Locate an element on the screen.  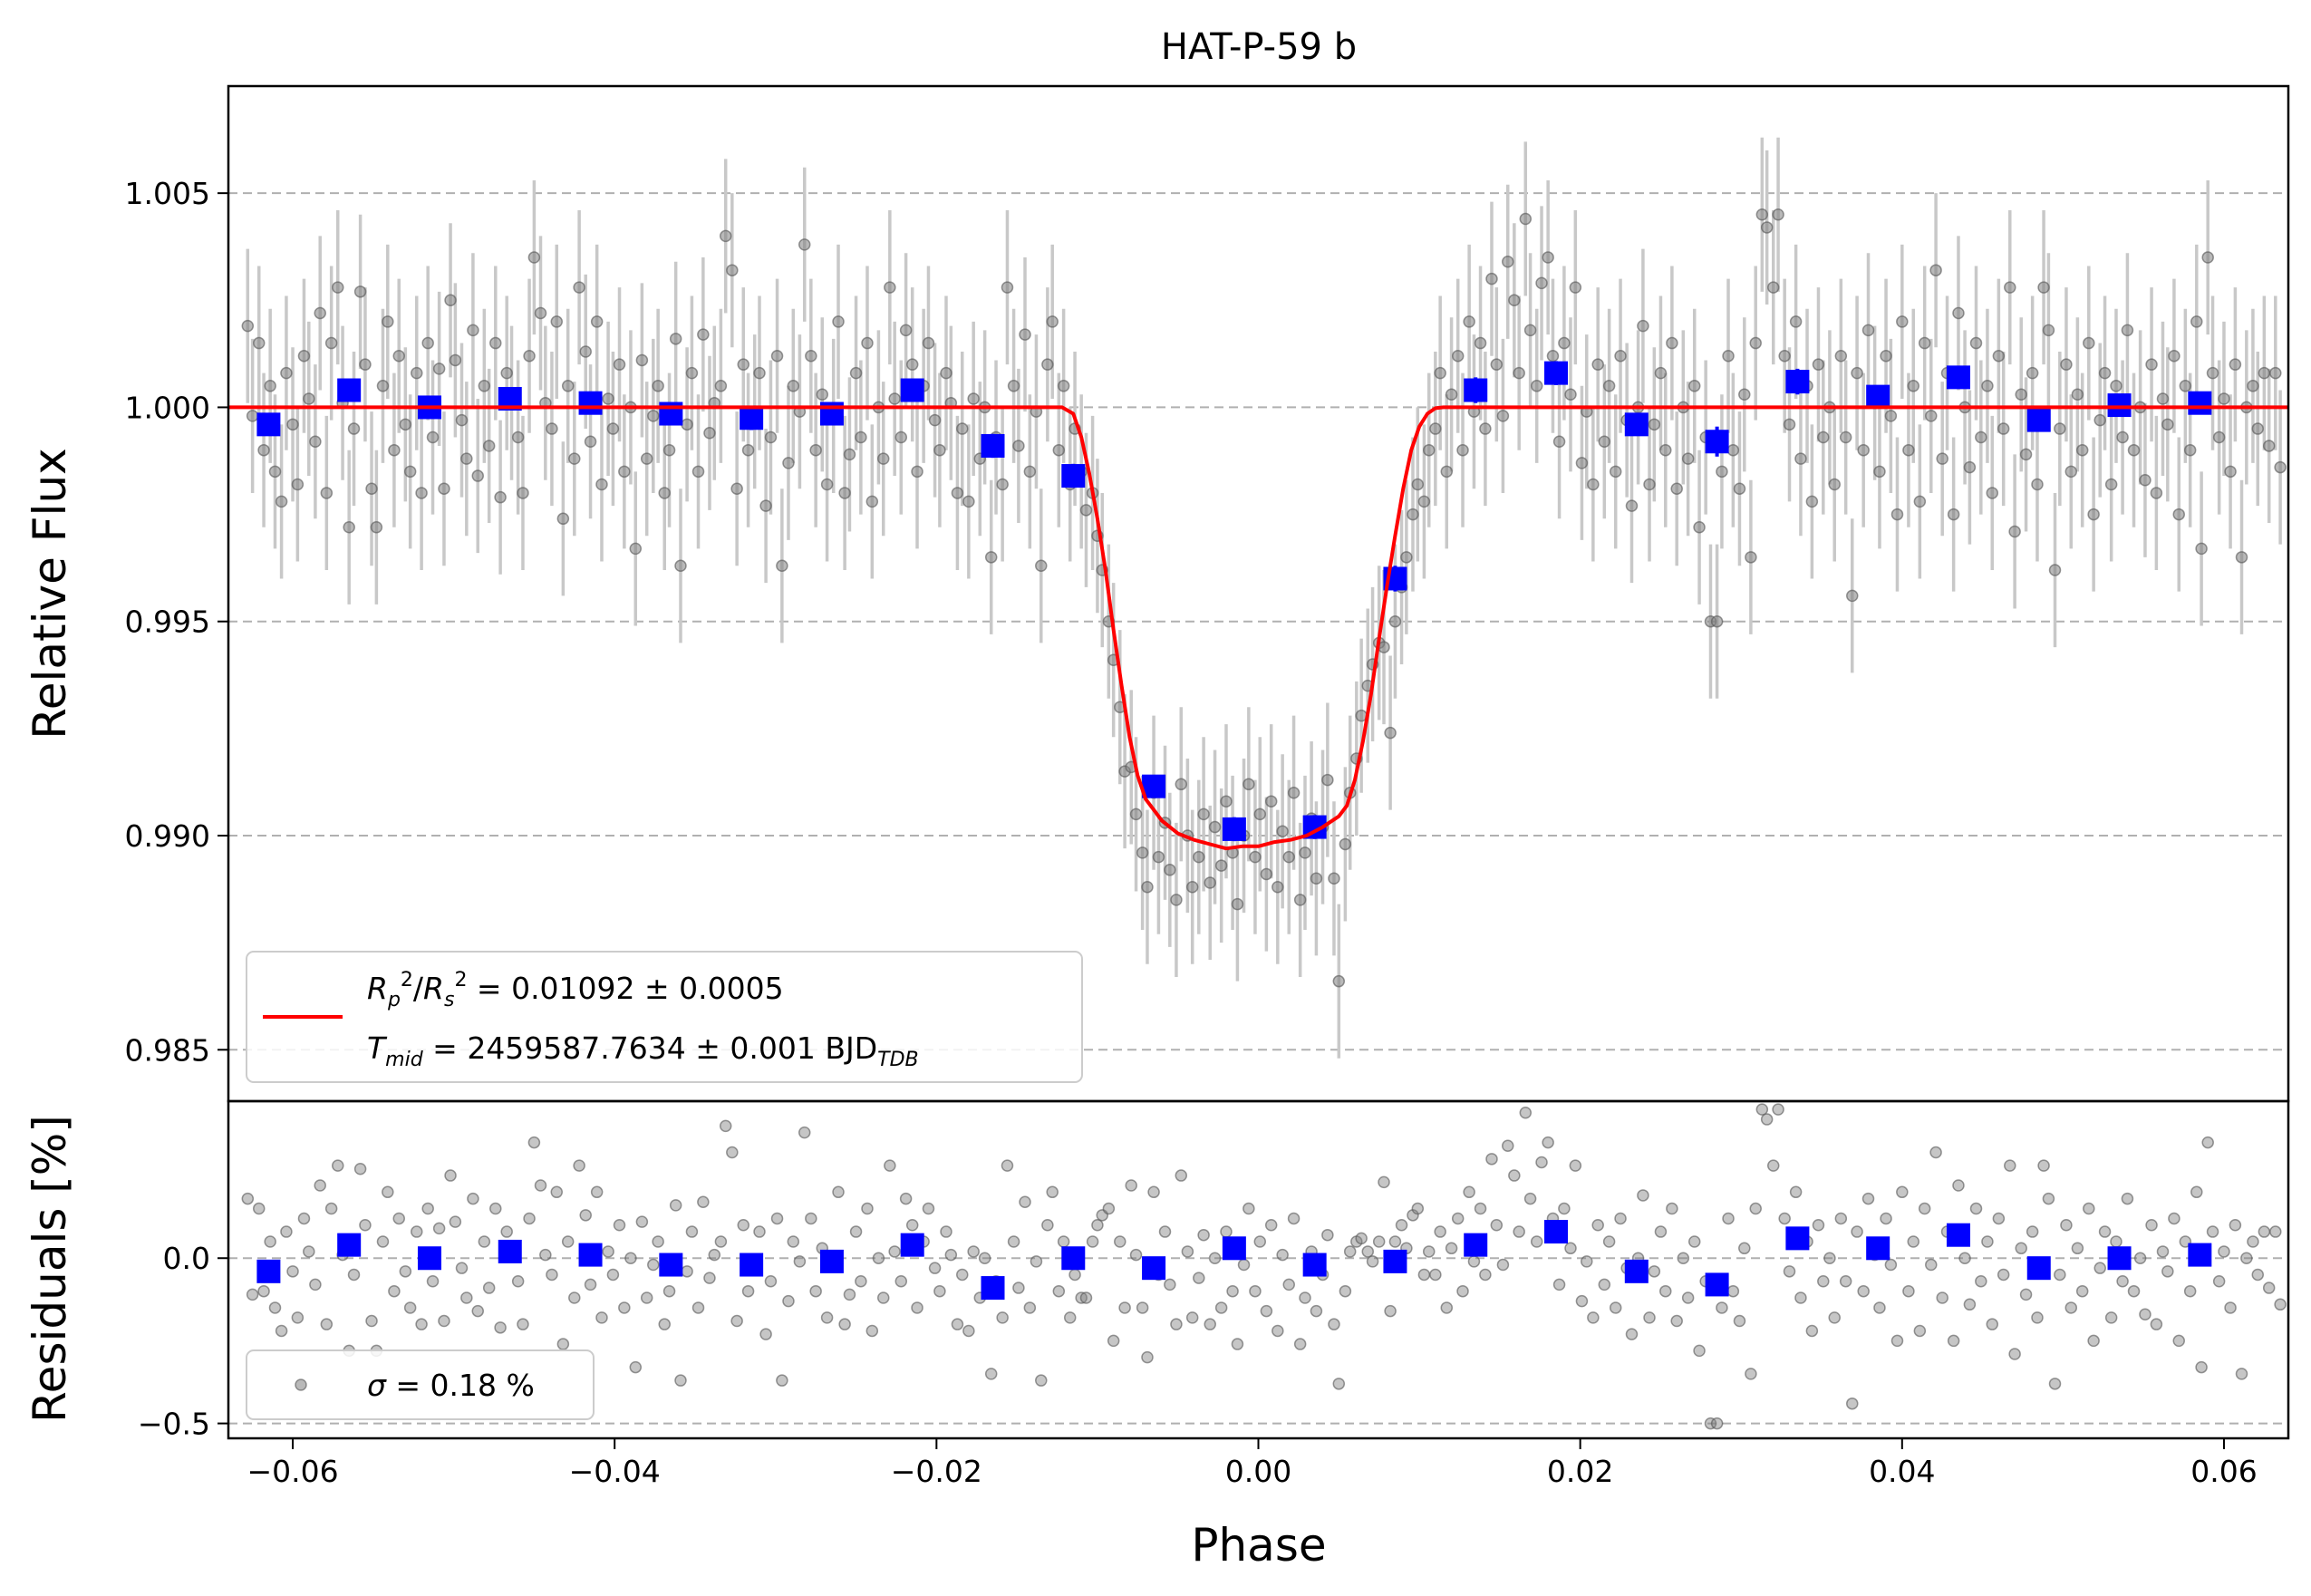
flux-ytick-label: 0.995 is located at coordinates (167, 622).